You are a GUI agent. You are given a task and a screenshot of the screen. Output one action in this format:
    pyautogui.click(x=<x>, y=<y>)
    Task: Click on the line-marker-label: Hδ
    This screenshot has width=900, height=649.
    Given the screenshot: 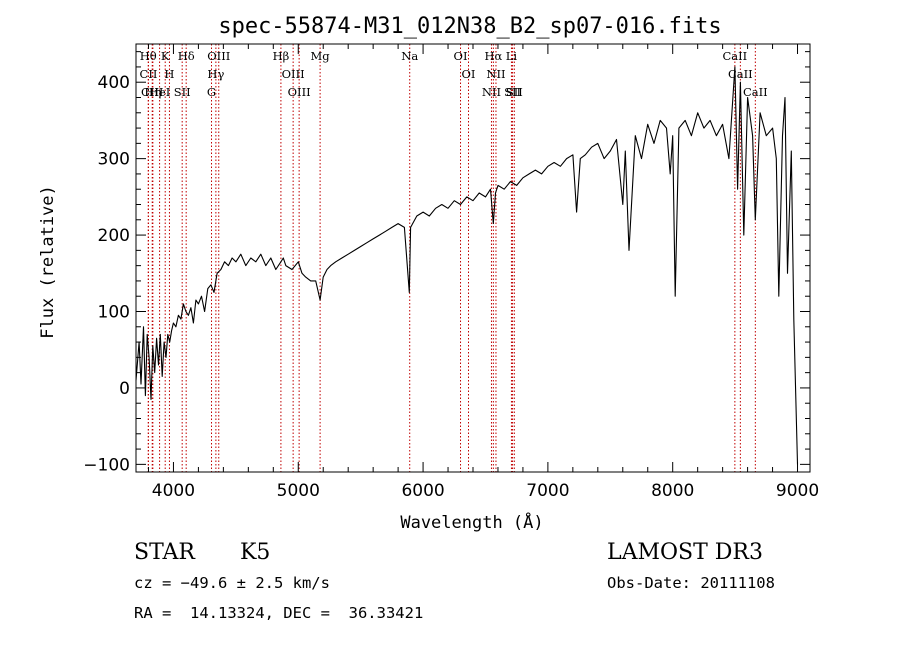 What is the action you would take?
    pyautogui.click(x=186, y=56)
    